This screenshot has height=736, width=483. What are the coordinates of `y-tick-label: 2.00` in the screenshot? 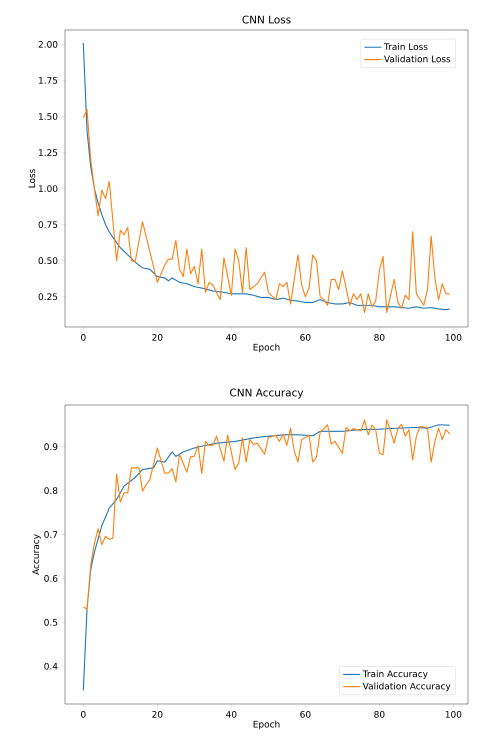 It's located at (48, 44).